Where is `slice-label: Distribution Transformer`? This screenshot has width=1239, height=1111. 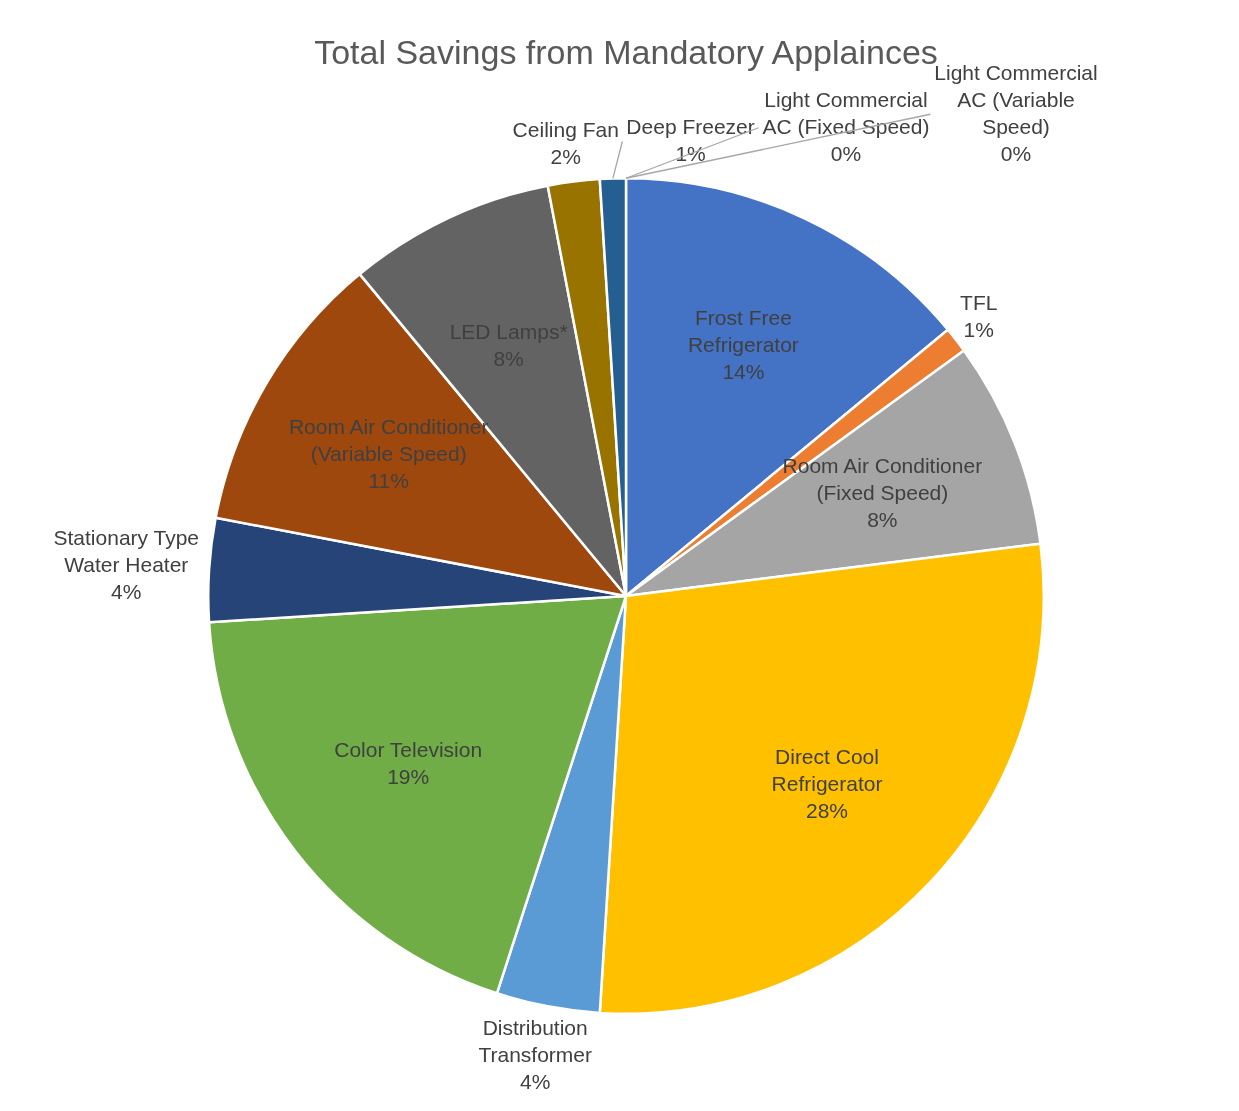 slice-label: Distribution Transformer is located at coordinates (535, 1040).